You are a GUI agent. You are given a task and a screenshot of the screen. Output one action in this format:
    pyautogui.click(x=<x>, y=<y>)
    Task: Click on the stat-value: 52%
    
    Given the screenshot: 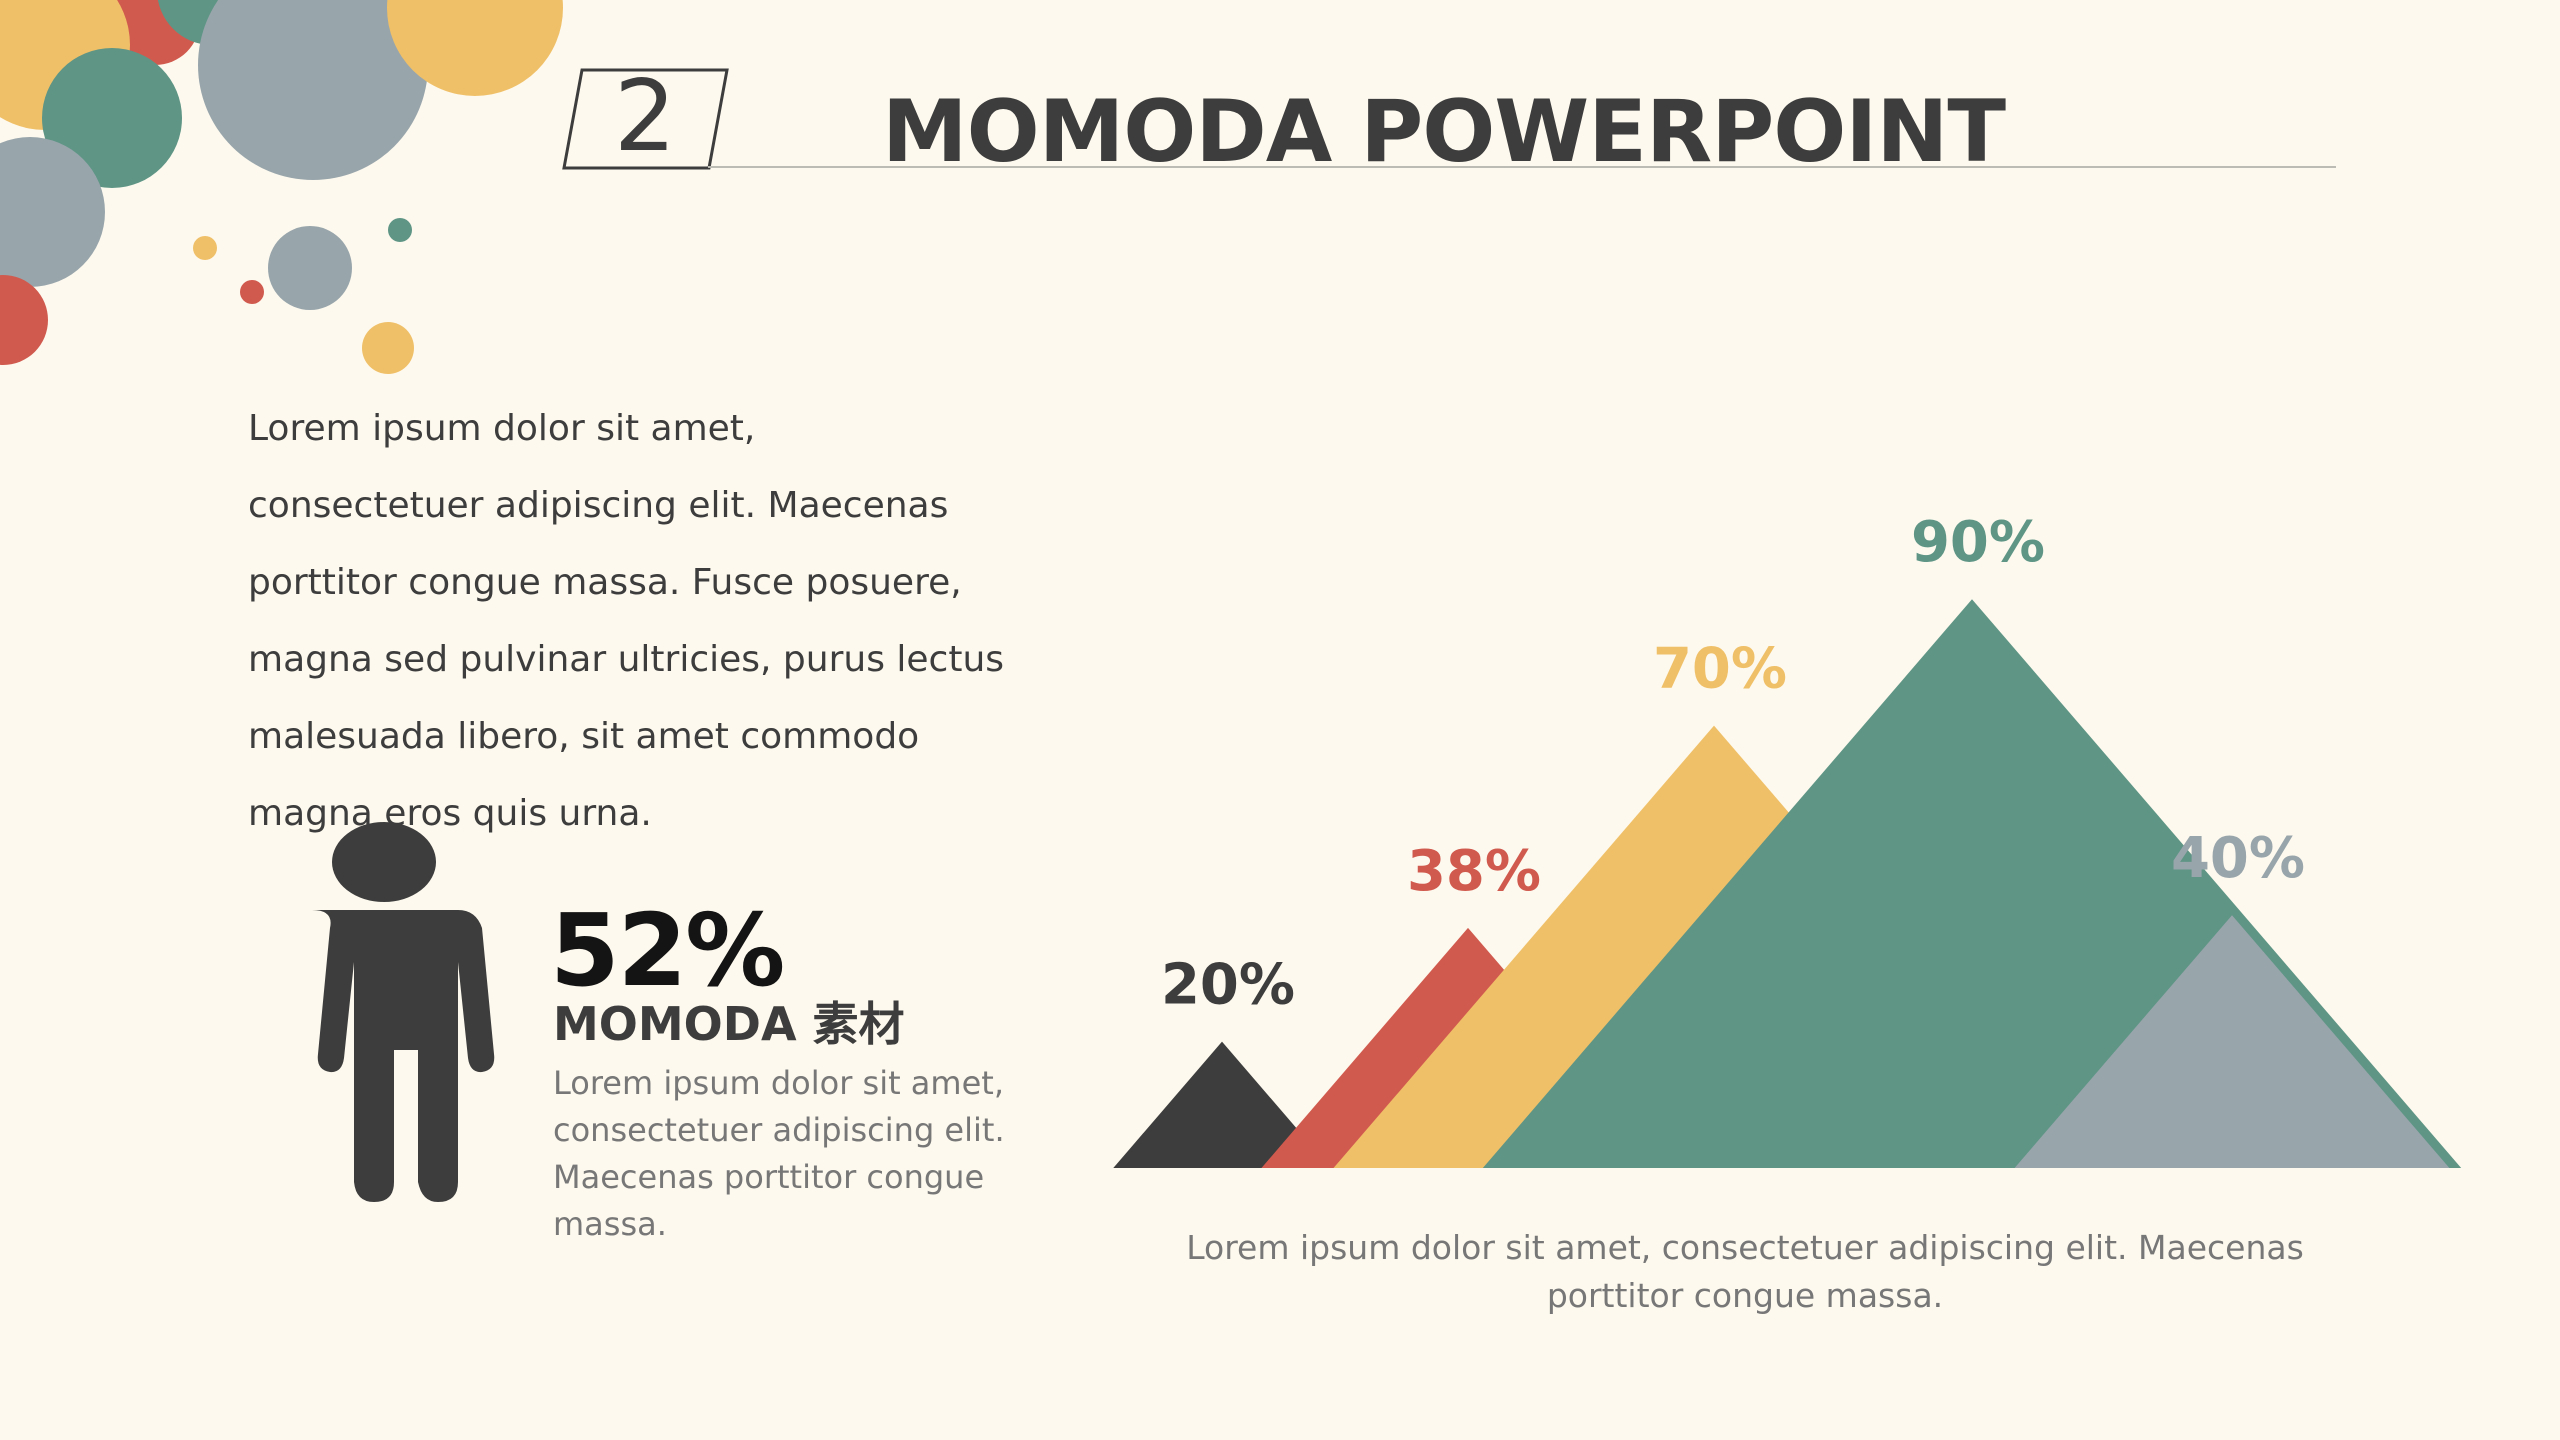 What is the action you would take?
    pyautogui.click(x=667, y=950)
    